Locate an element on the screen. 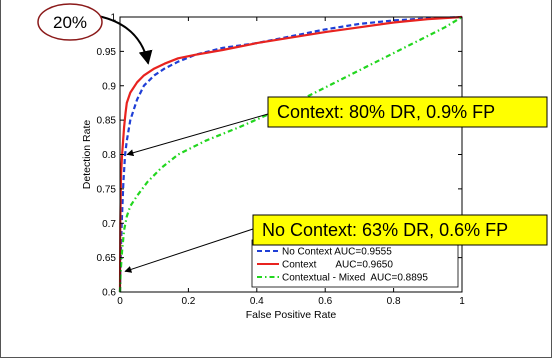 This screenshot has width=555, height=361. callout-20-percent: 20% is located at coordinates (95, 34).